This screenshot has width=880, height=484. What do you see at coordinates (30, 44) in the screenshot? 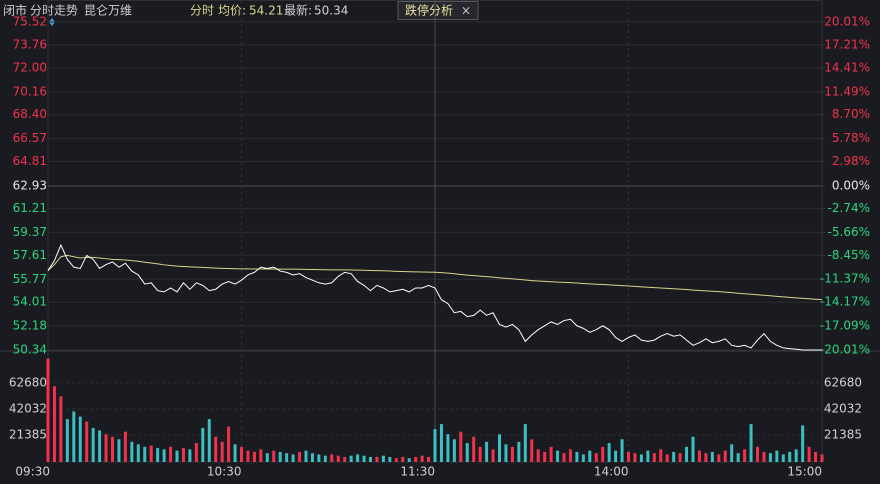
I see `y-tick-label: 73.76` at bounding box center [30, 44].